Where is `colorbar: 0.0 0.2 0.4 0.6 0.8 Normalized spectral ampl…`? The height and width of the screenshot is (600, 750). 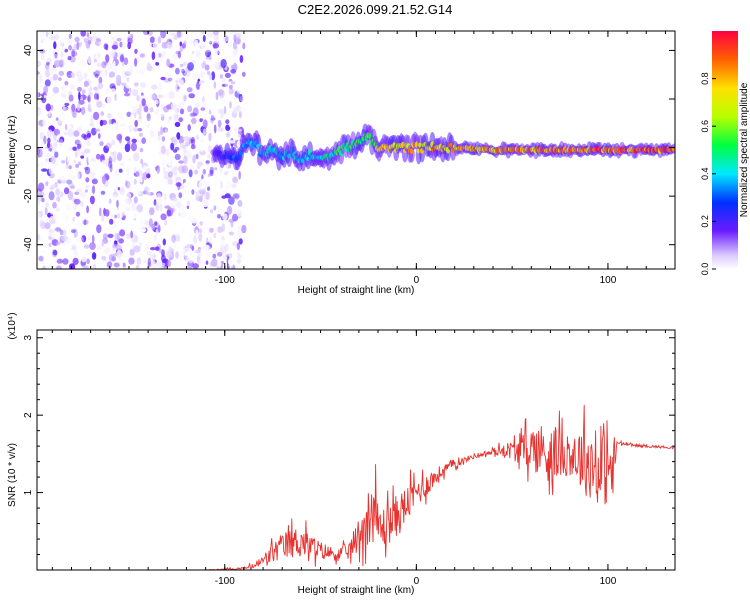
colorbar: 0.0 0.2 0.4 0.6 0.8 Normalized spectral ampl… is located at coordinates (725, 153).